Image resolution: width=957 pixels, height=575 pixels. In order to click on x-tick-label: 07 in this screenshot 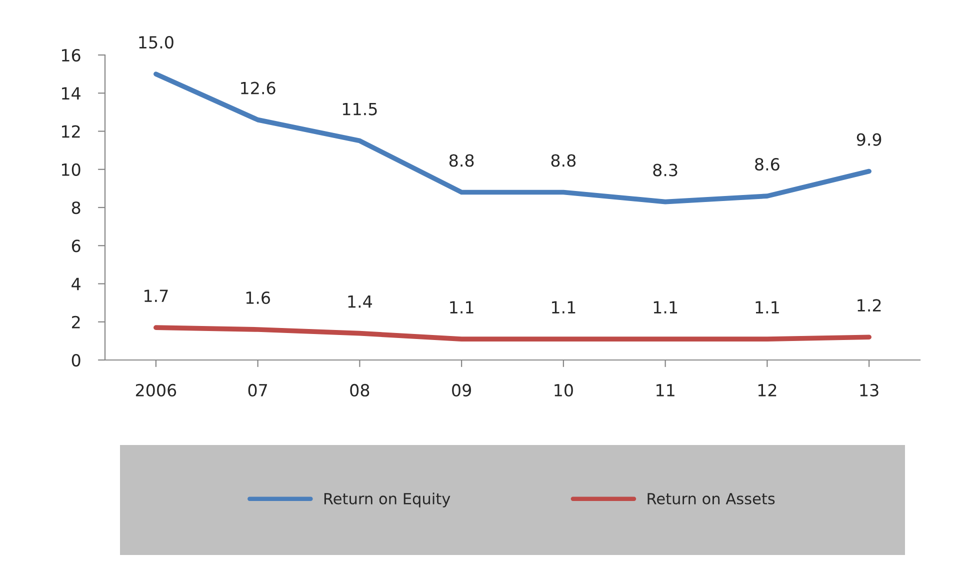, I will do `click(257, 390)`.